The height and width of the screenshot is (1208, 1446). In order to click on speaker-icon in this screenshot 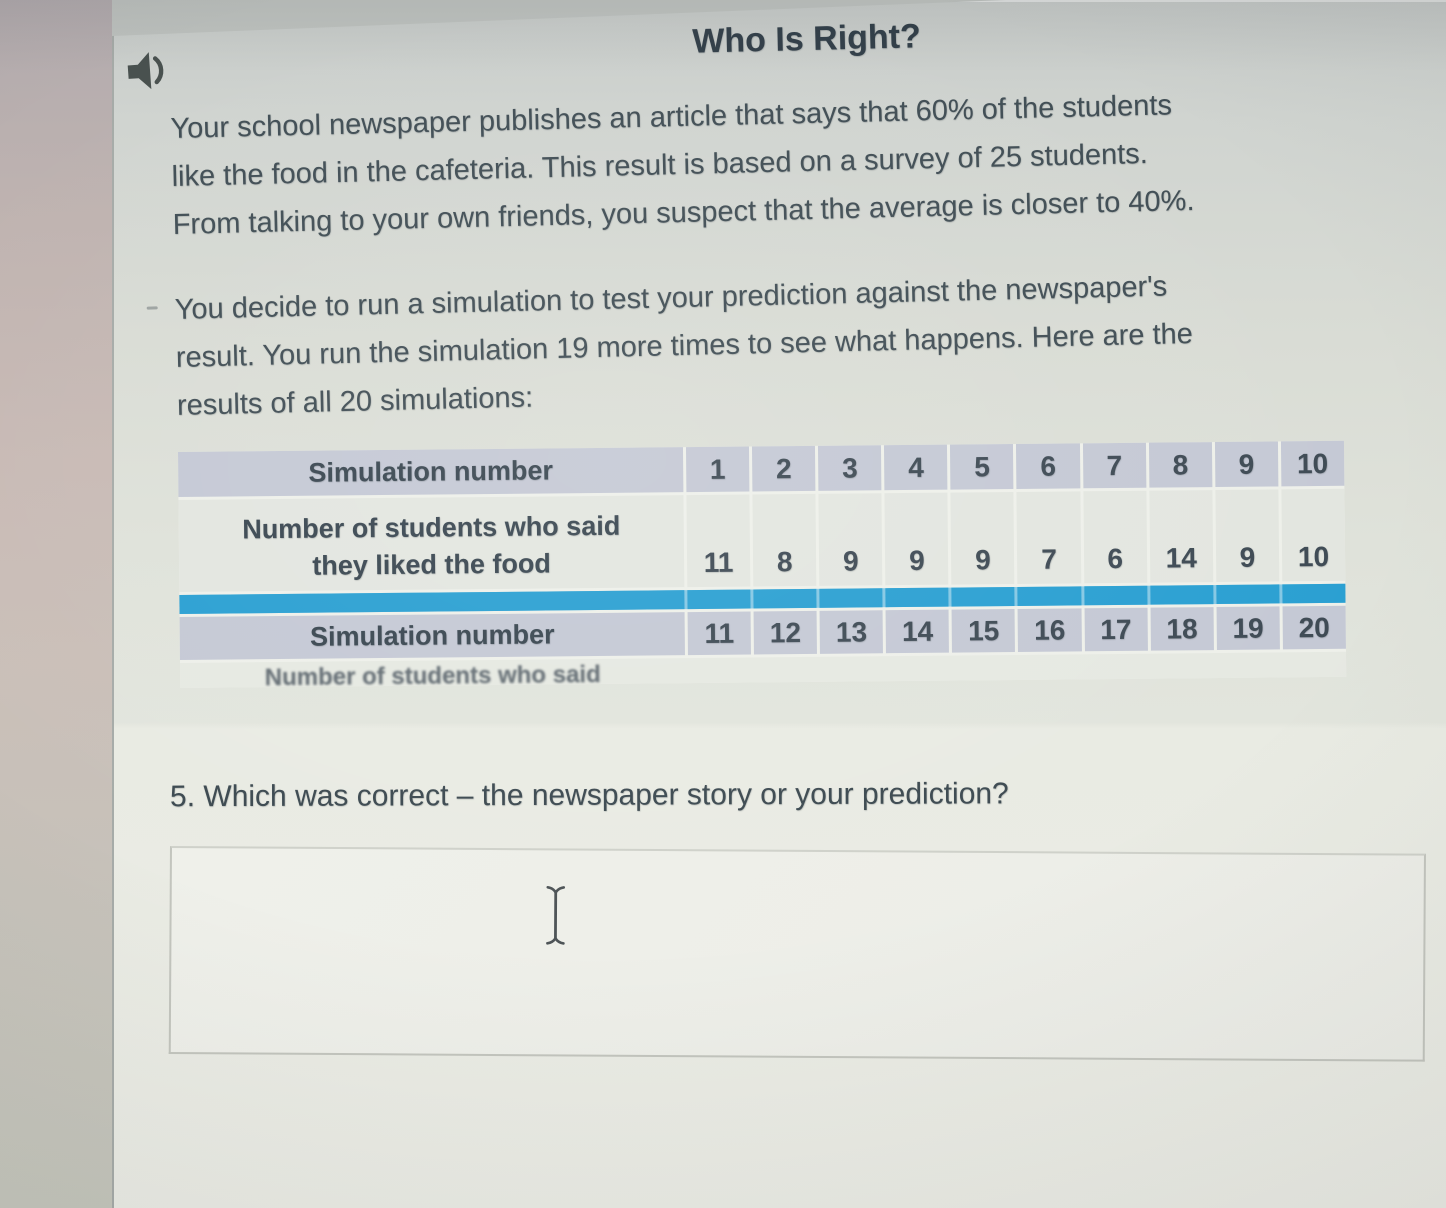, I will do `click(145, 71)`.